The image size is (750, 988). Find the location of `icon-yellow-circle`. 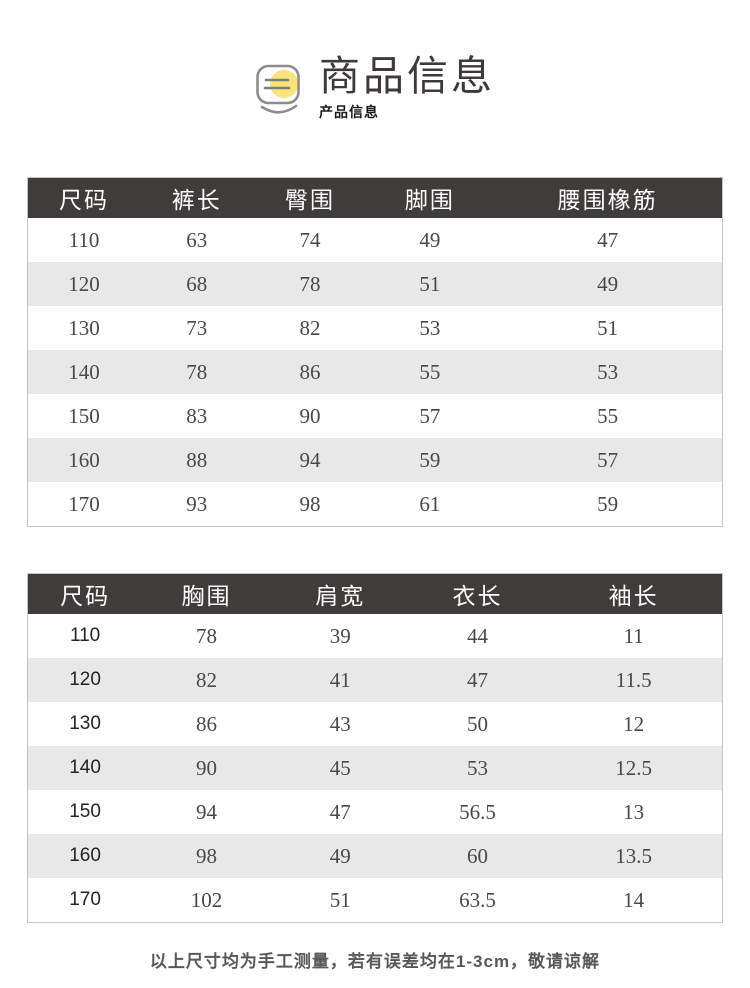

icon-yellow-circle is located at coordinates (284, 84).